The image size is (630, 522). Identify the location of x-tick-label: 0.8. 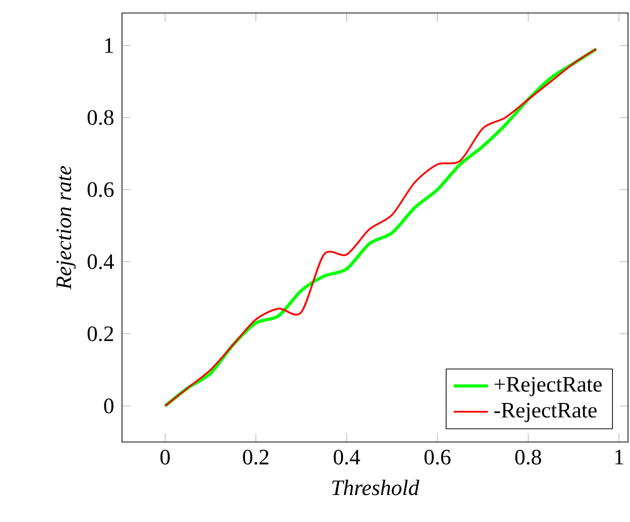
(528, 457).